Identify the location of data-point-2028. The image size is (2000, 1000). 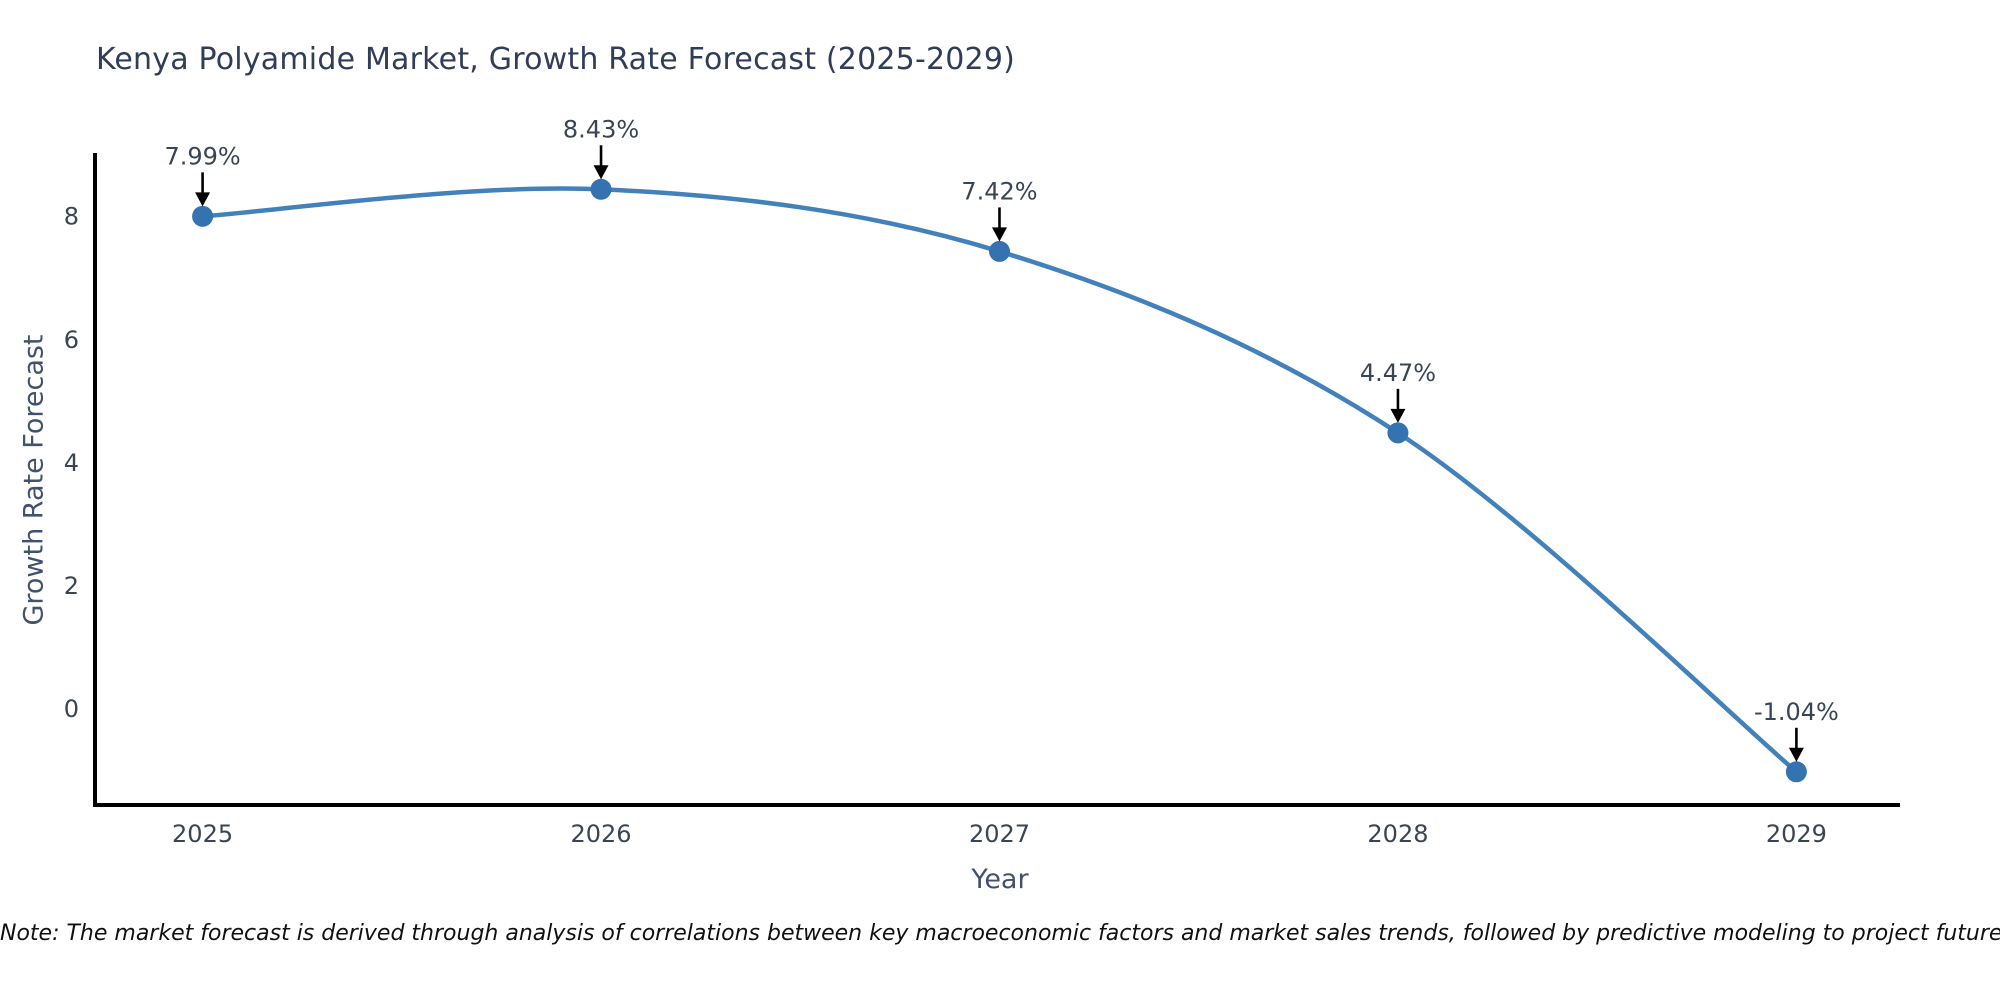
(1398, 433).